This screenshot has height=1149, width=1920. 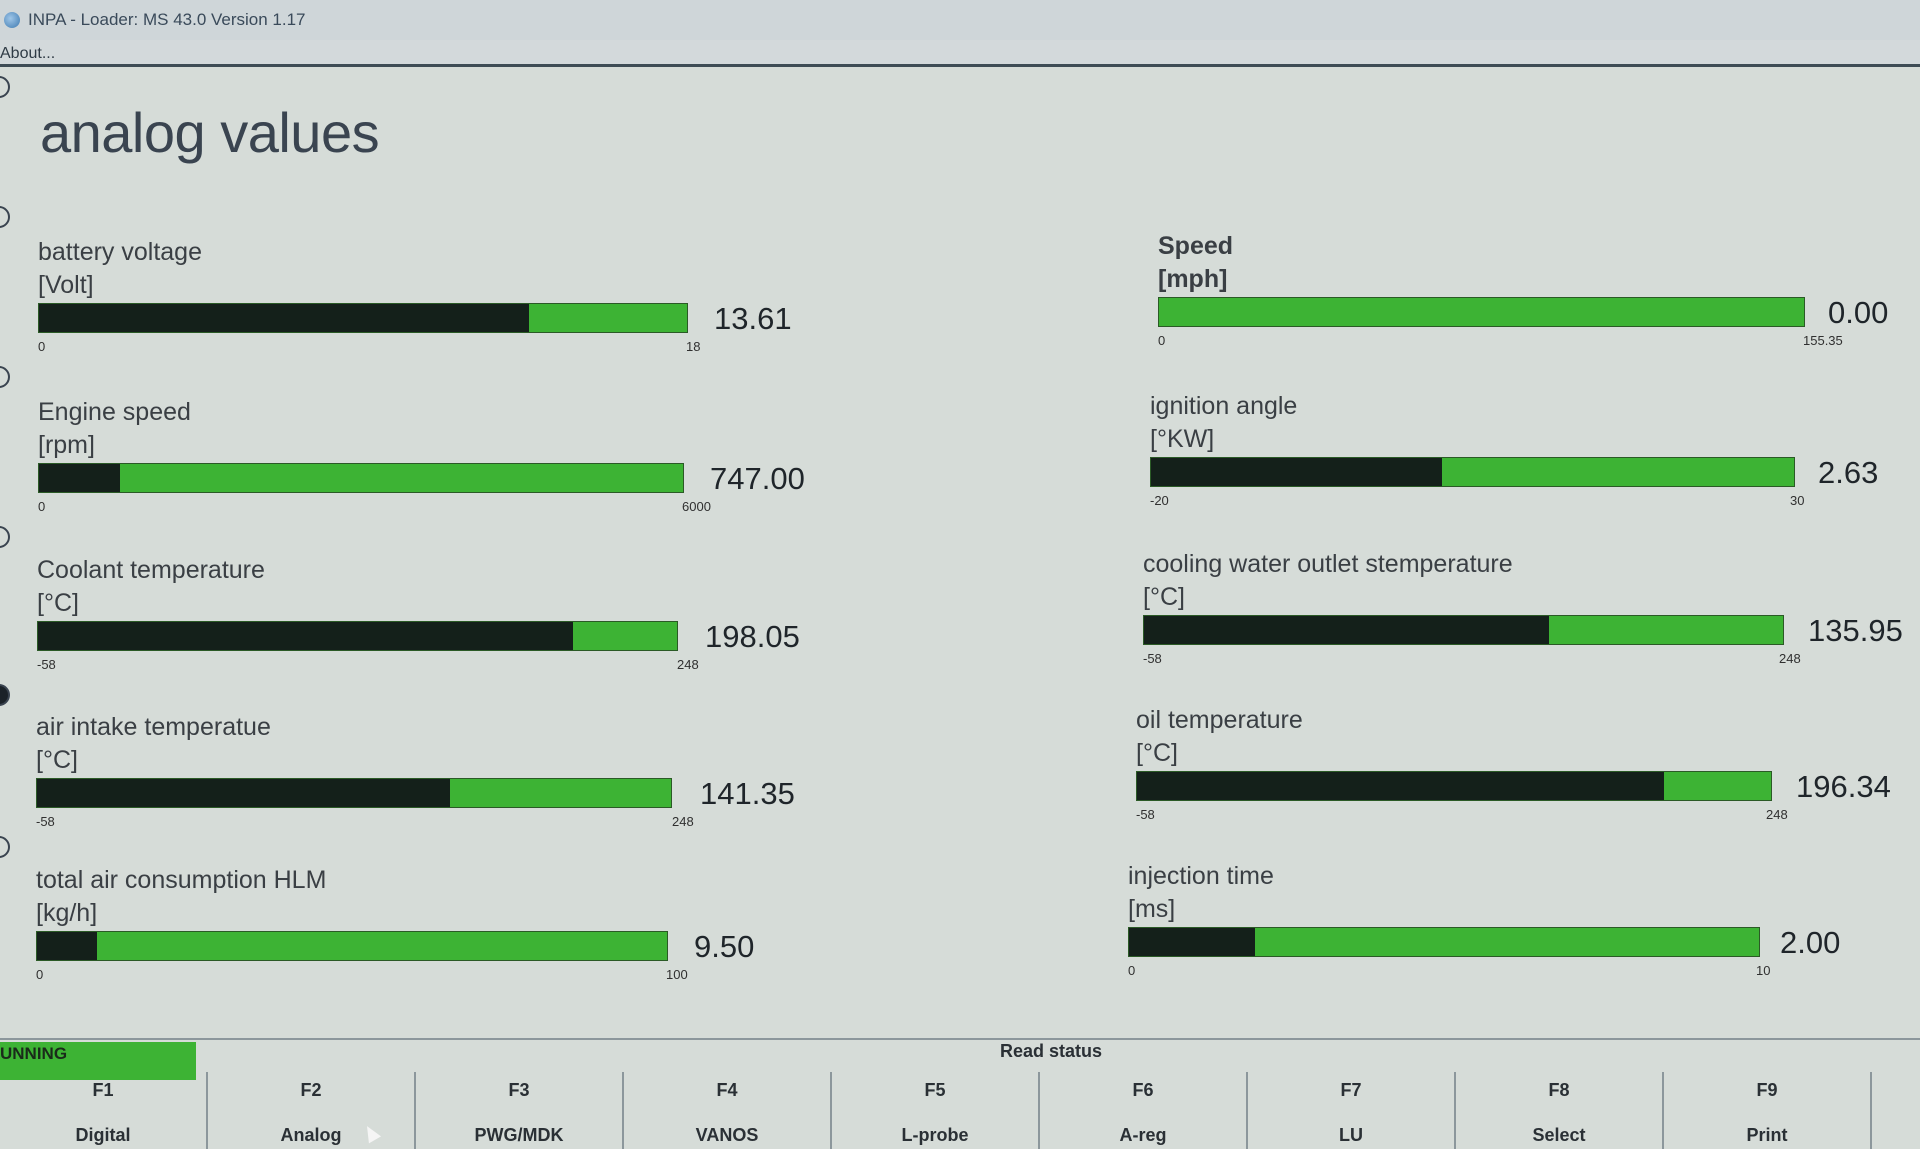 I want to click on fkey-f5-button: F5 L-probe, so click(x=936, y=1110).